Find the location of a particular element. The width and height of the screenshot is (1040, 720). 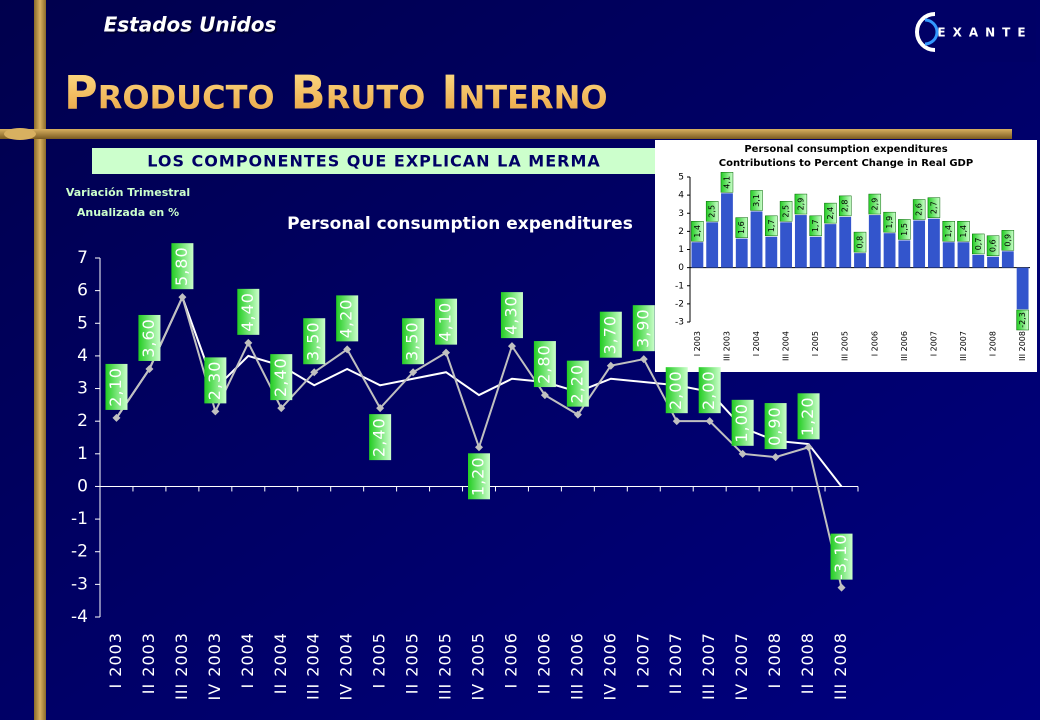

value-label: 0,90 is located at coordinates (774, 426).